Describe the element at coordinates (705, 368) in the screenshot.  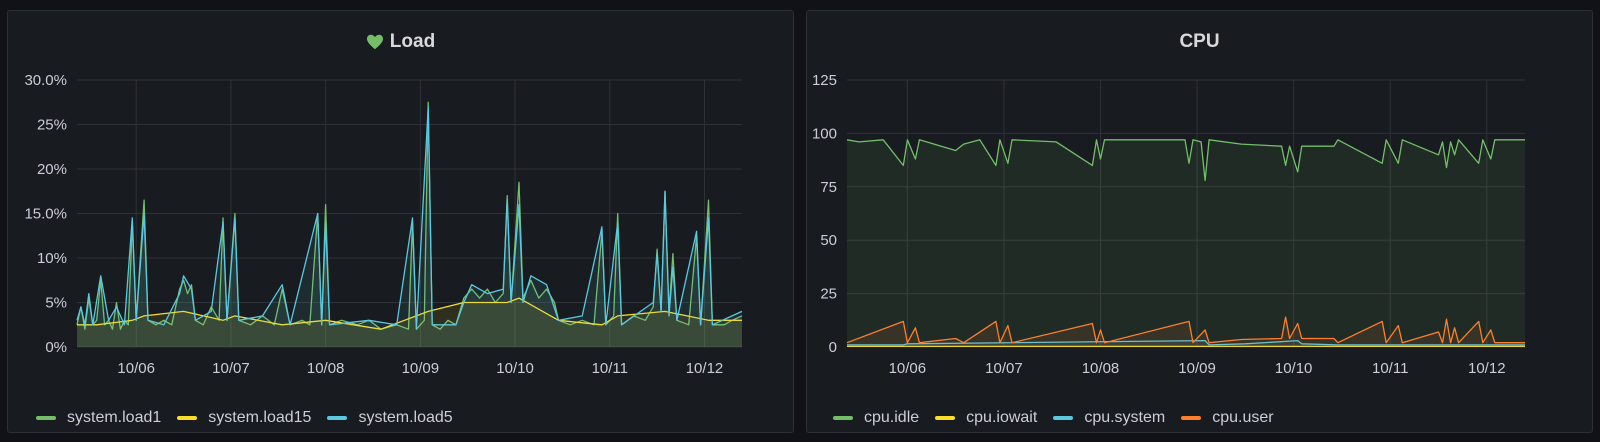
I see `load-x-tick-label: 10/12` at that location.